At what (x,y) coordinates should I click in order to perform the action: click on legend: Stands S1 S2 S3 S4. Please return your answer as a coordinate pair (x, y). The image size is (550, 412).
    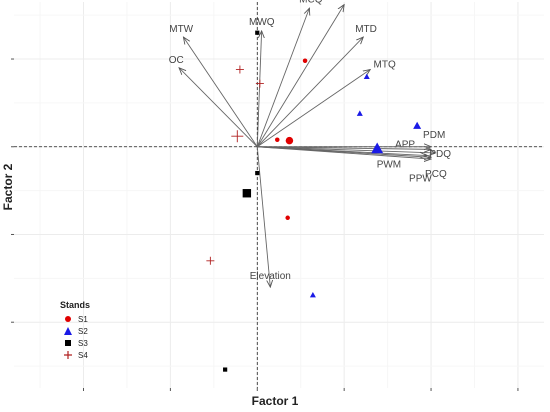
    Looking at the image, I should click on (95, 330).